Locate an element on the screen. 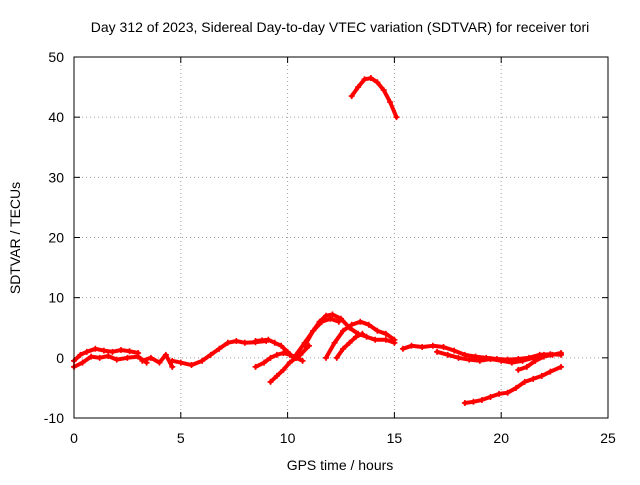  x-tick-label: 15 is located at coordinates (395, 438).